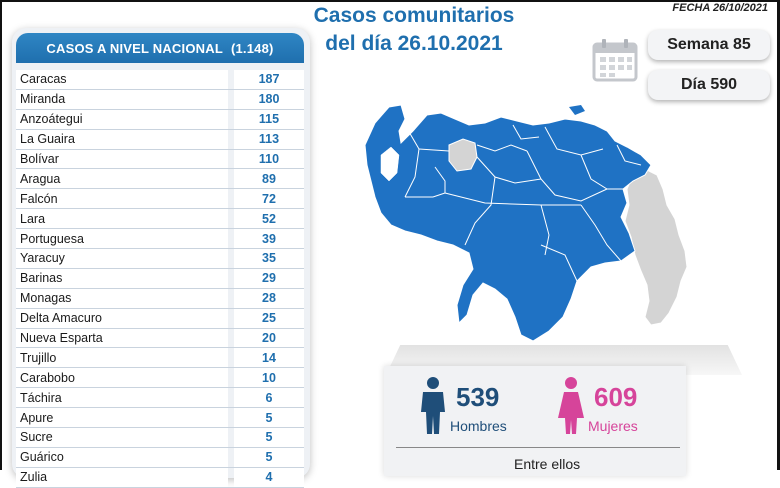 Image resolution: width=780 pixels, height=488 pixels. I want to click on state-name: Aragua, so click(122, 179).